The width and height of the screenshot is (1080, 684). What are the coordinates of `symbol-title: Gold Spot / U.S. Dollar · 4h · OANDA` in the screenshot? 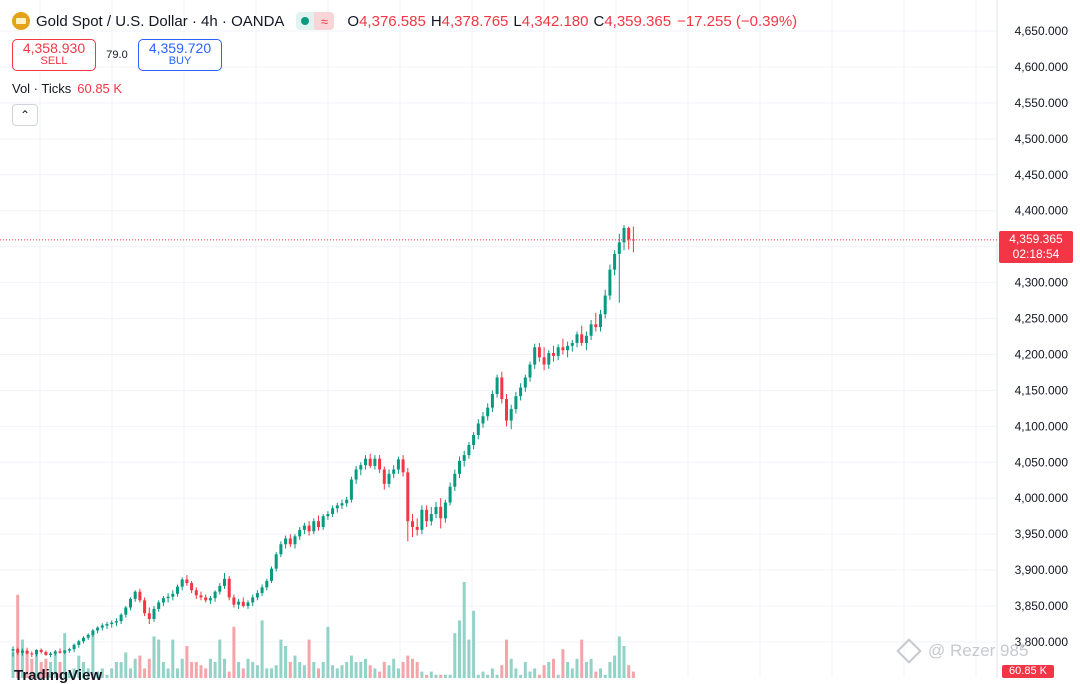 It's located at (160, 21).